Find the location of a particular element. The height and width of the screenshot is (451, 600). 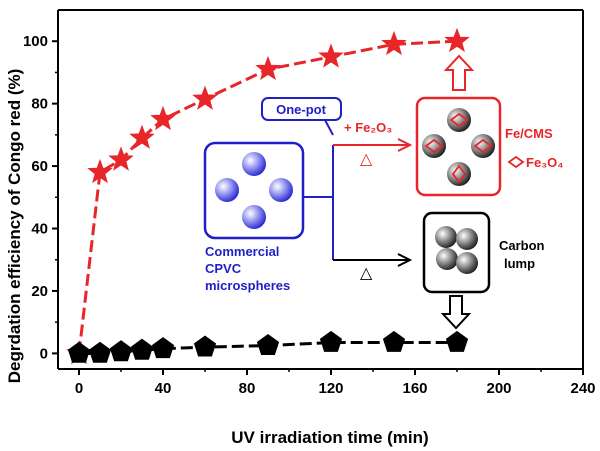

red-arrow-head is located at coordinates (405, 145).